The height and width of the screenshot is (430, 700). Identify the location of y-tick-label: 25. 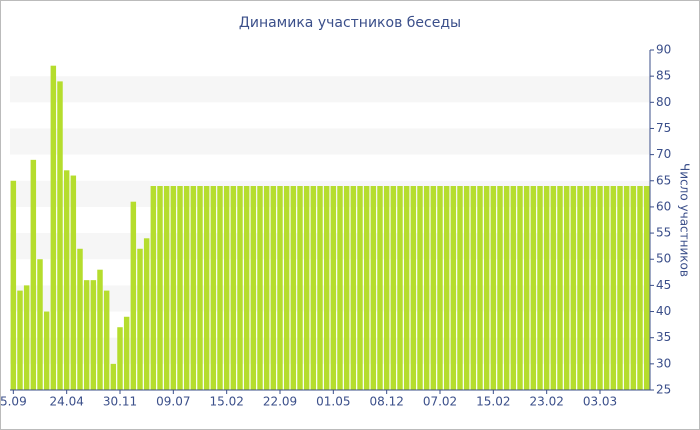
(663, 390).